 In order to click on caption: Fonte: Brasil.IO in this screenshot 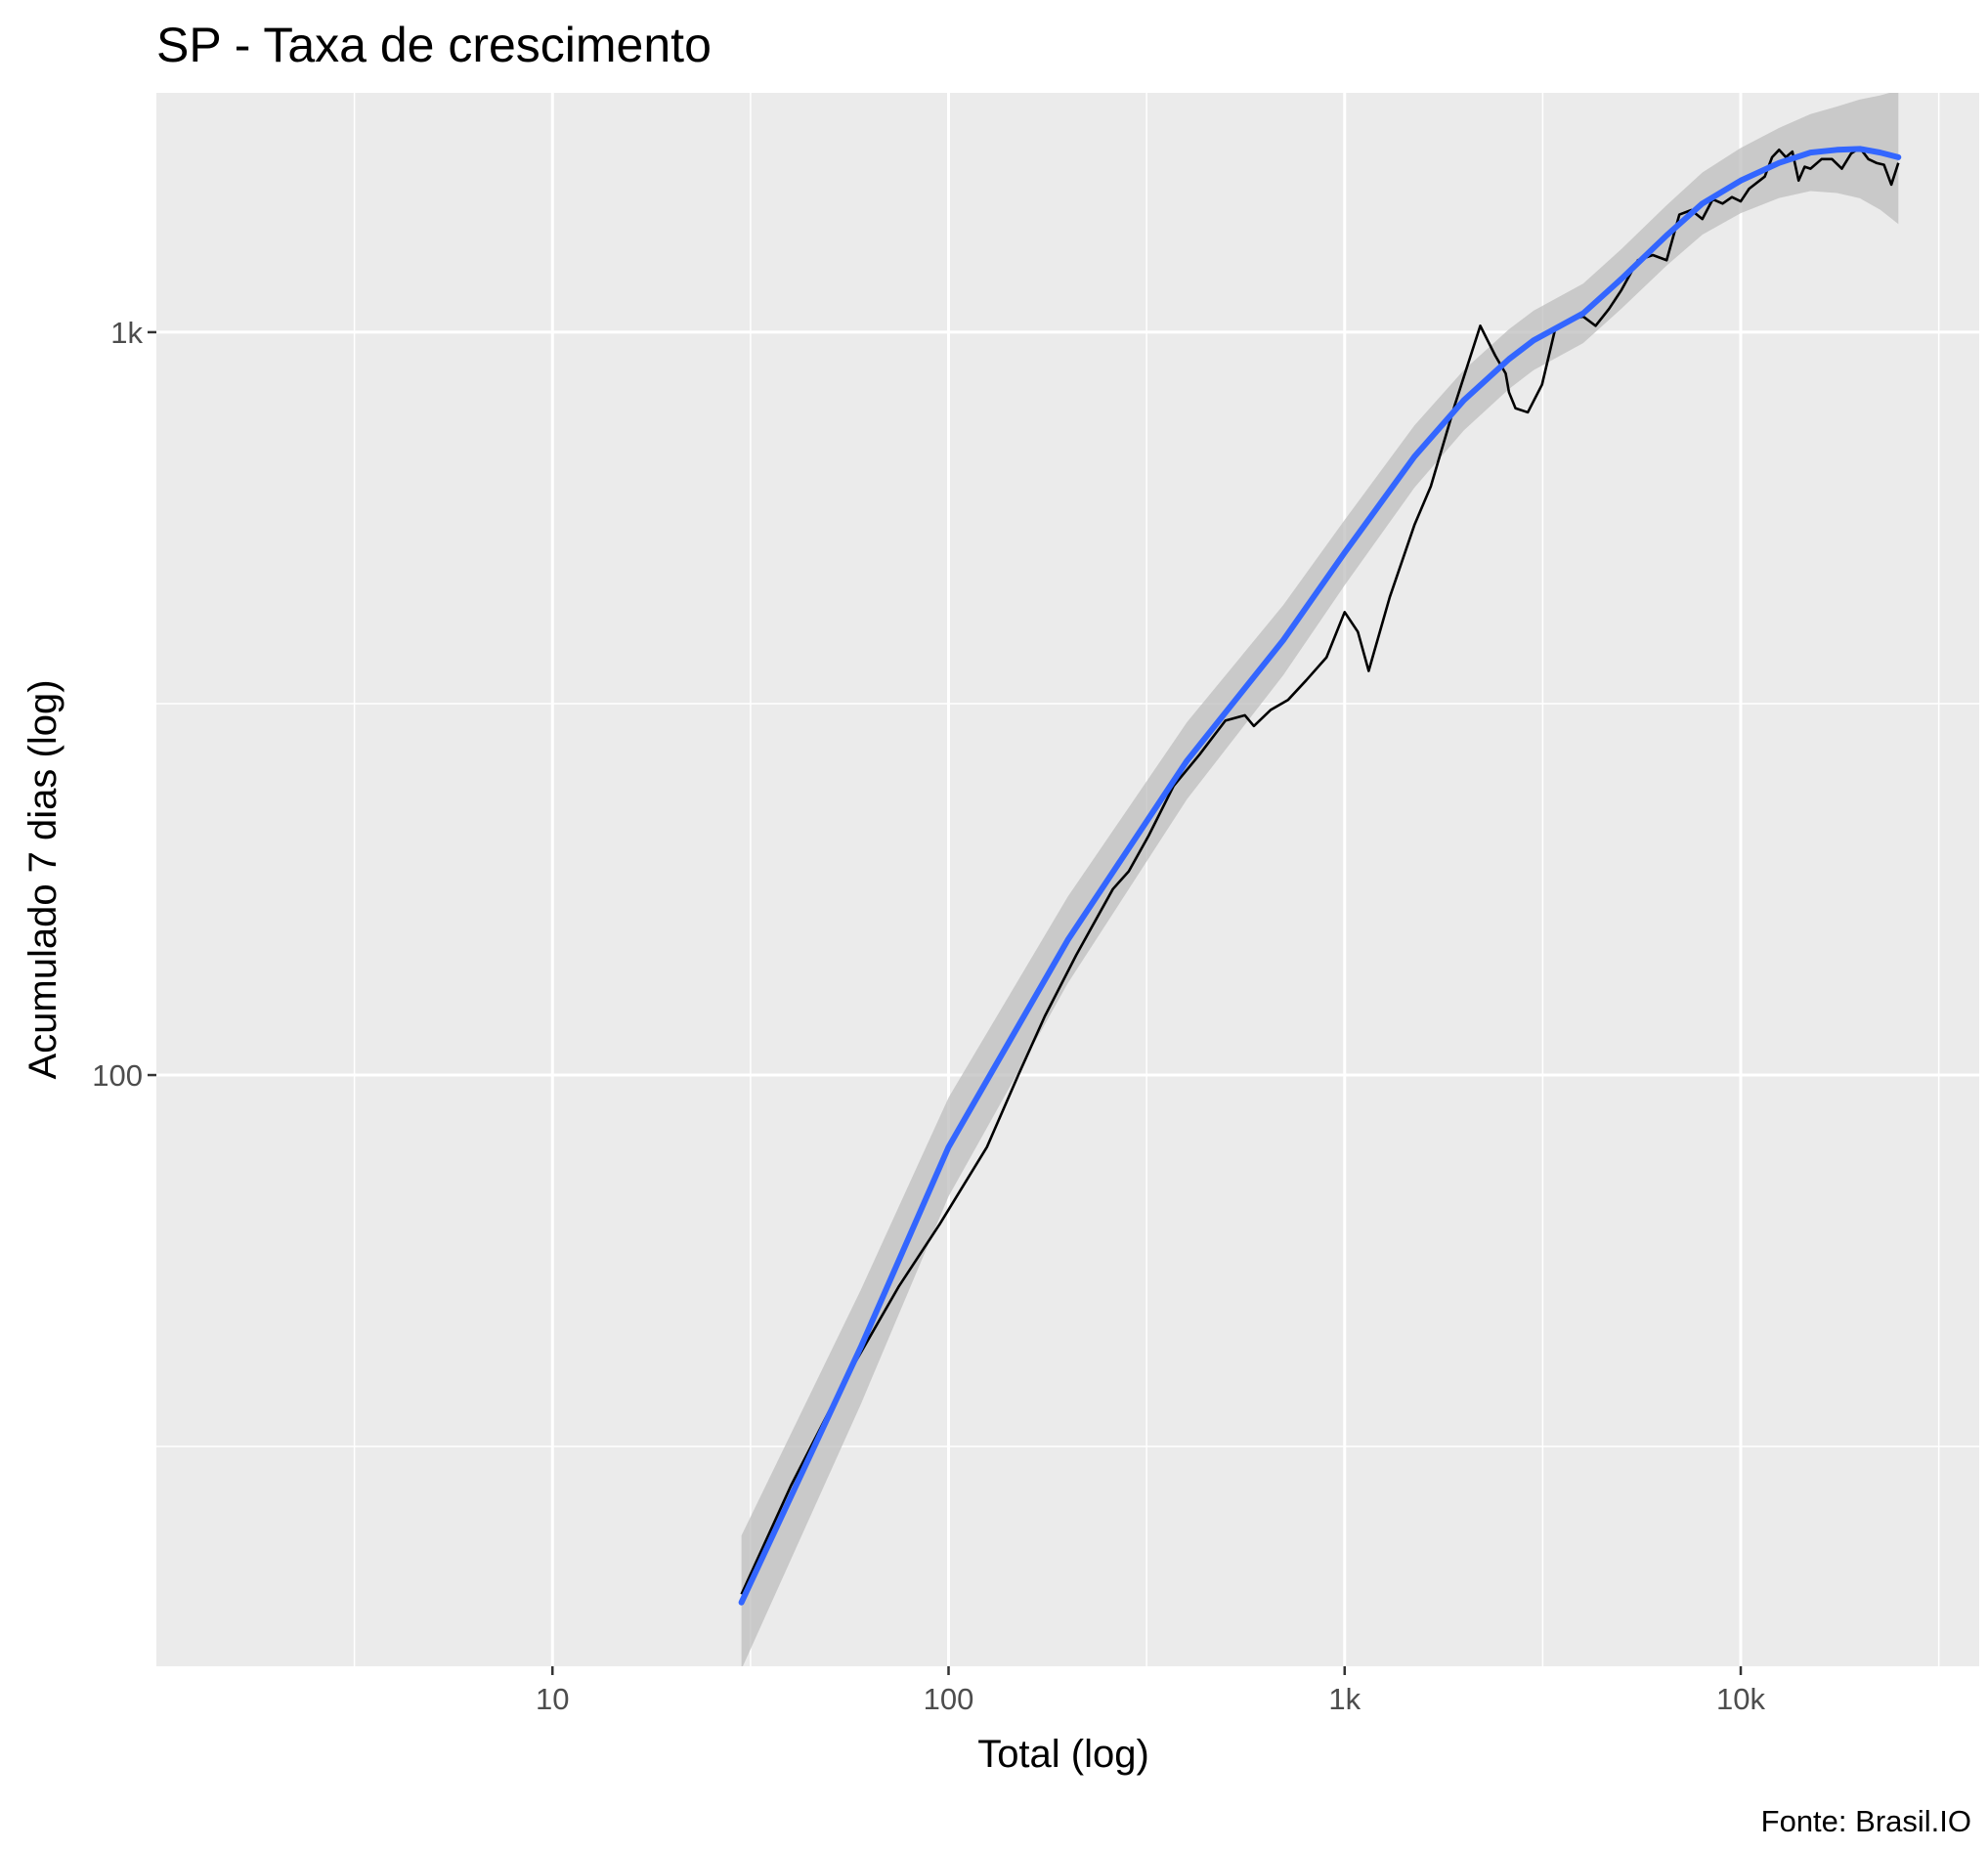, I will do `click(1866, 1821)`.